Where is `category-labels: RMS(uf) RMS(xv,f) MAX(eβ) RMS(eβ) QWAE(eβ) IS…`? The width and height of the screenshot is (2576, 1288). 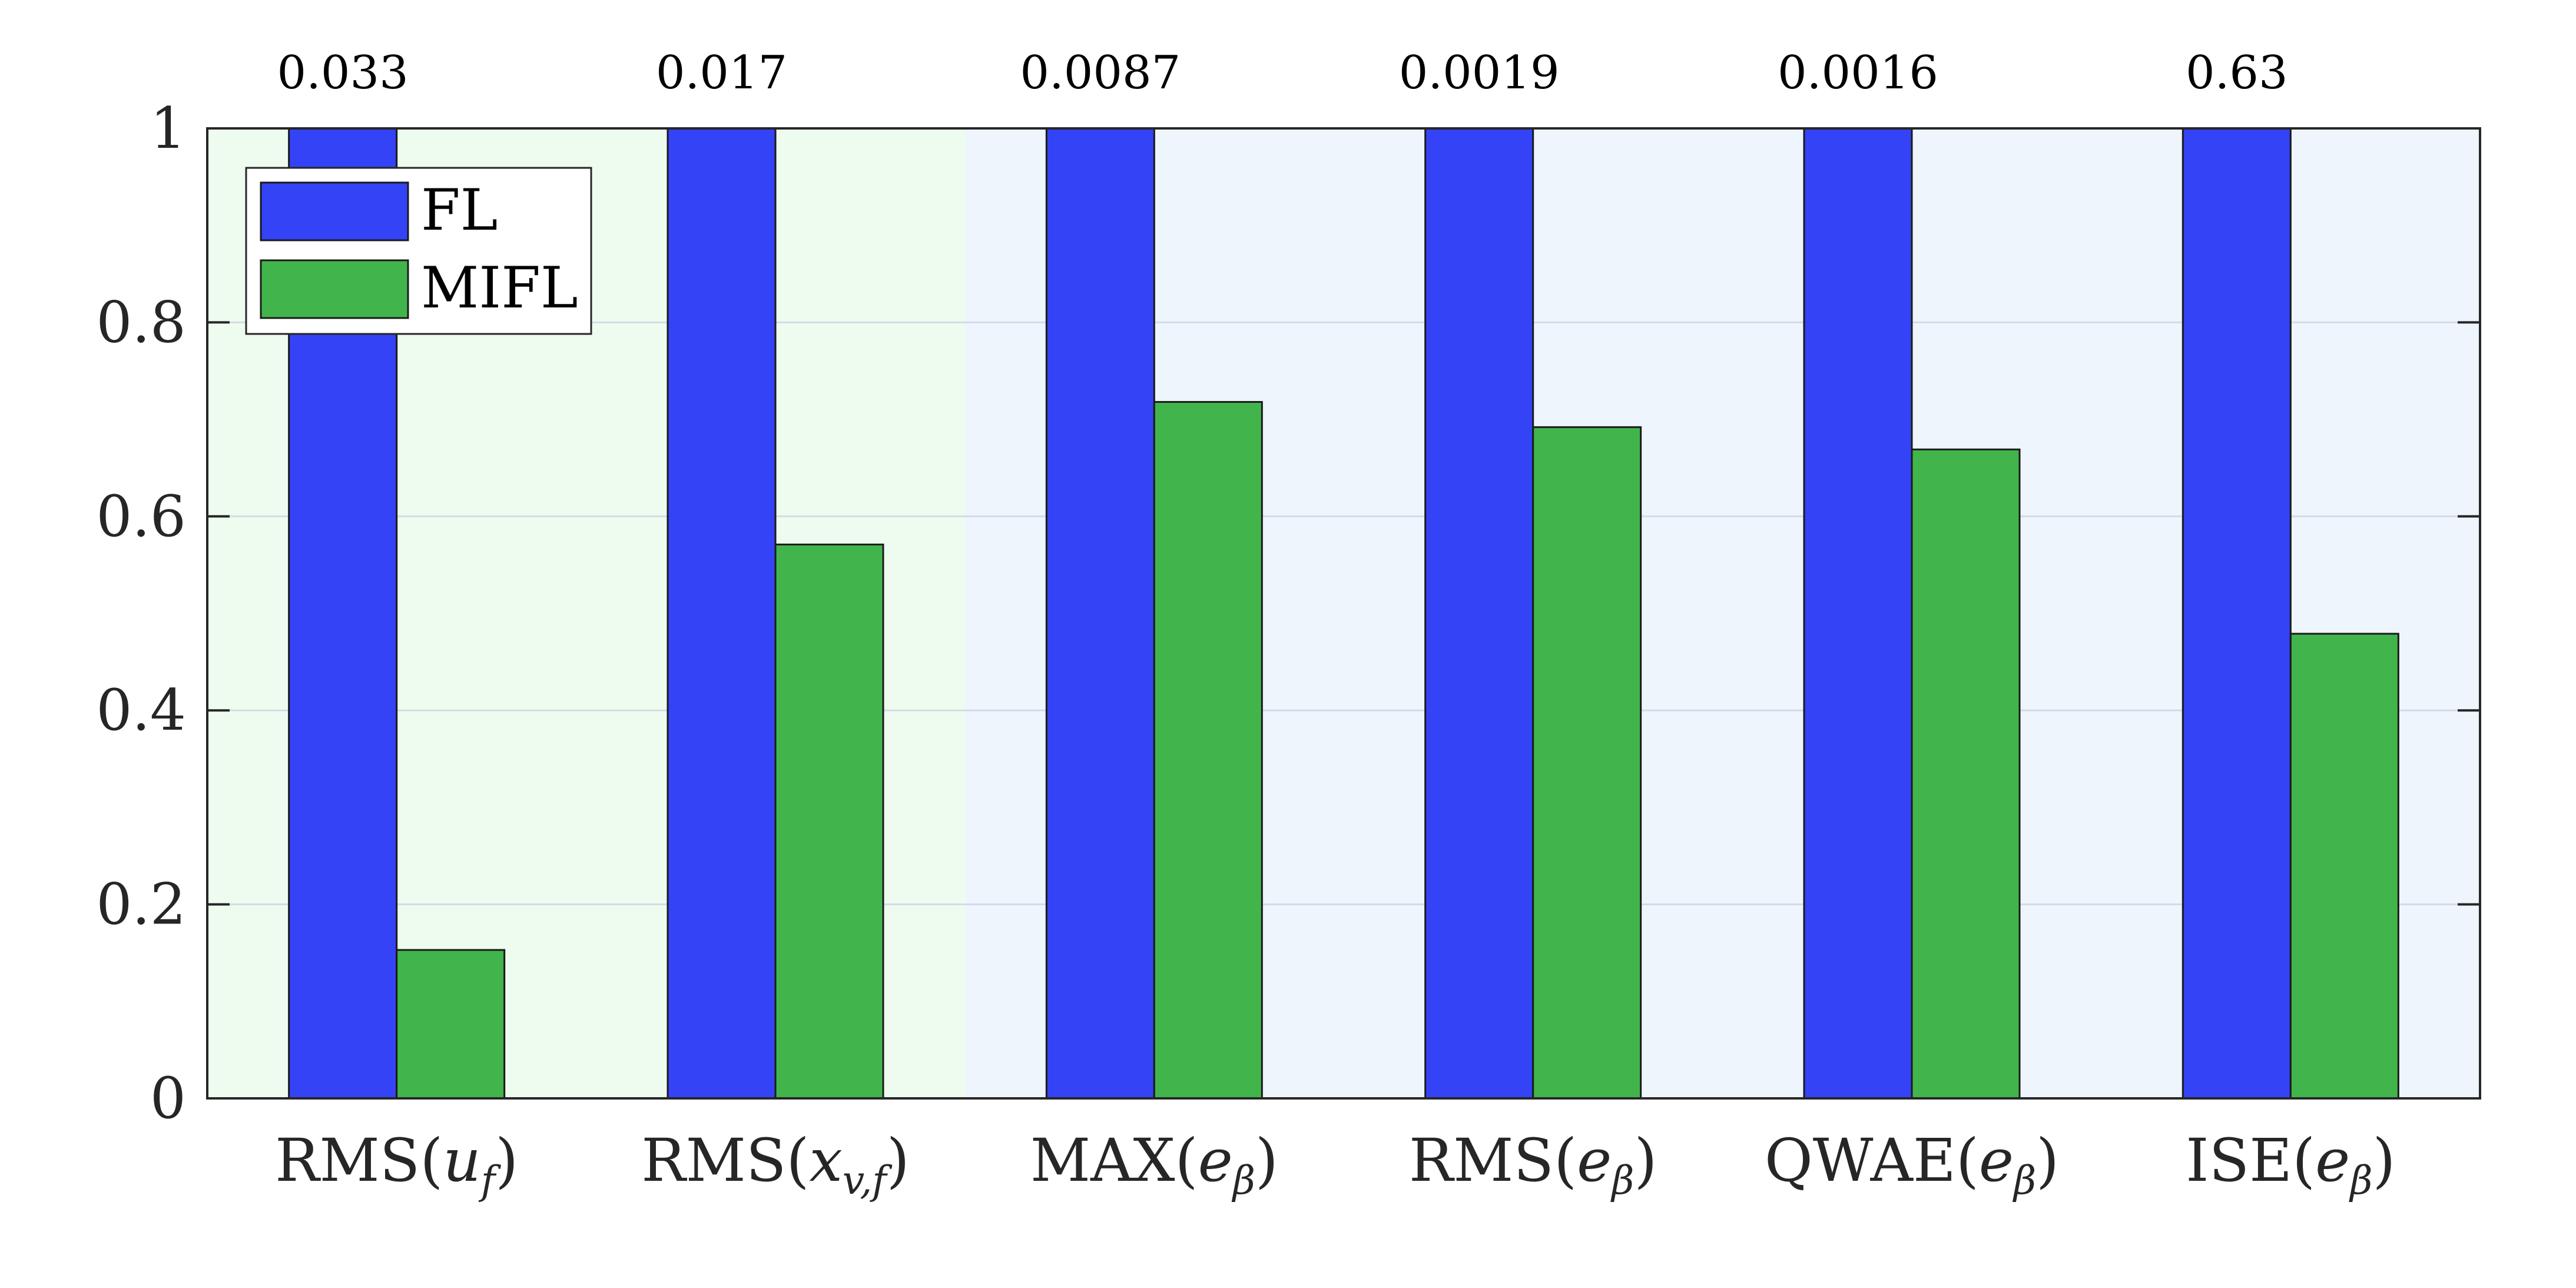
category-labels: RMS(uf) RMS(xv,f) MAX(eβ) RMS(eβ) QWAE(eβ) IS… is located at coordinates (1335, 1164).